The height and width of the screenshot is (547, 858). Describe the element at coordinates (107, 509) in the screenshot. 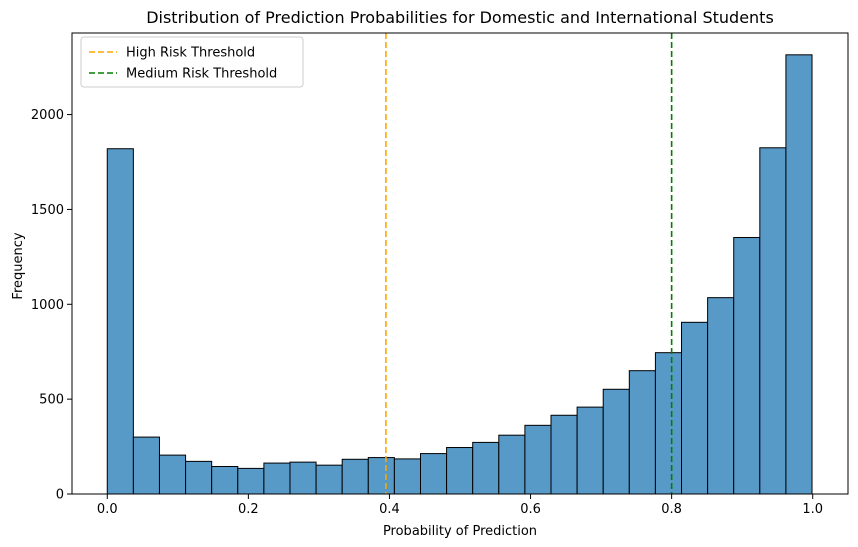

I see `x-tick-label: 0.0` at that location.